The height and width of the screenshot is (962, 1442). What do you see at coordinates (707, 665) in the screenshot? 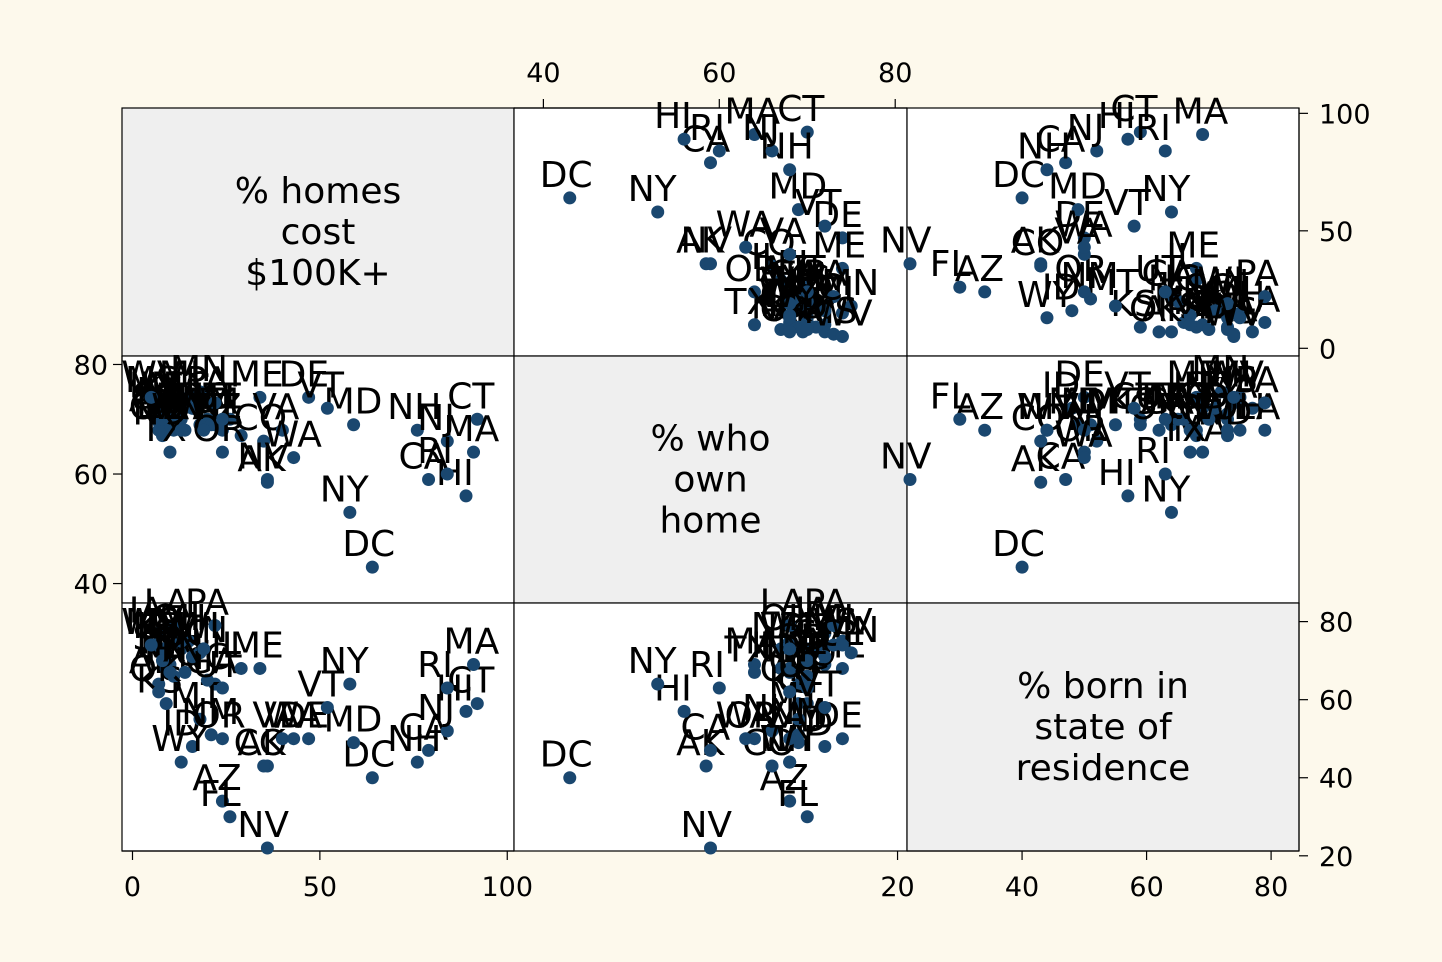
I see `point-label-RI-r3-c2: RI` at bounding box center [707, 665].